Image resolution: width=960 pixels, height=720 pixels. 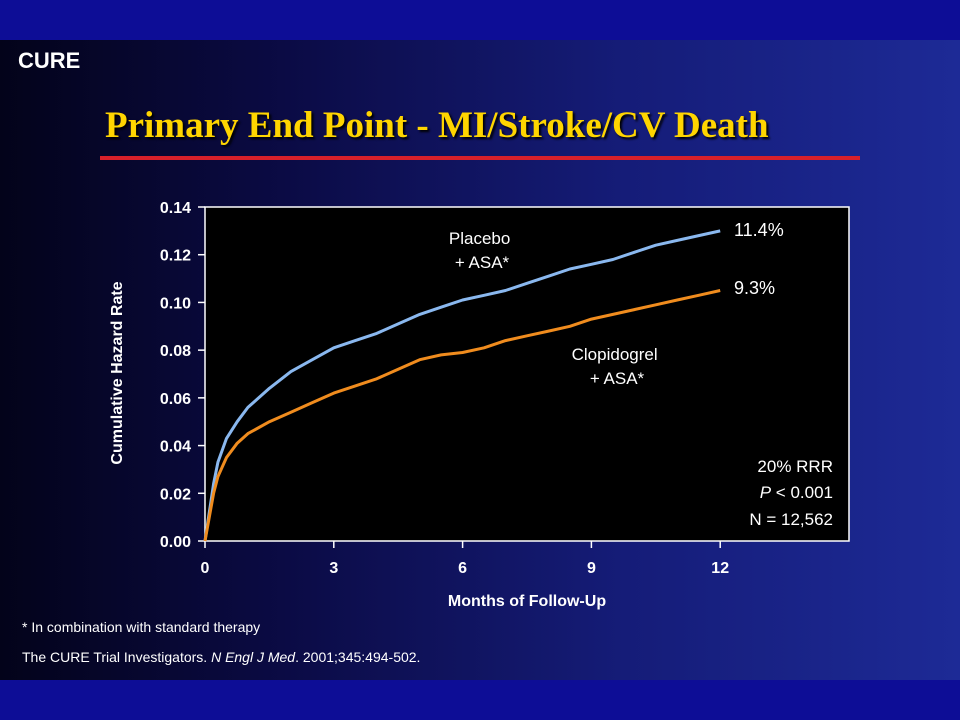 What do you see at coordinates (49, 60) in the screenshot?
I see `cure-logo: CURE` at bounding box center [49, 60].